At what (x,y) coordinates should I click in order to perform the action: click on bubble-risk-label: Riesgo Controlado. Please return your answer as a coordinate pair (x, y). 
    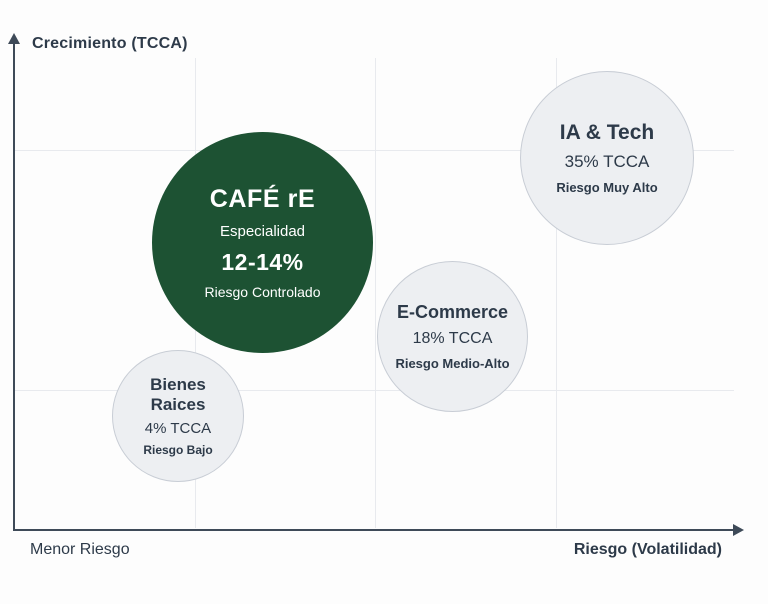
    Looking at the image, I should click on (262, 292).